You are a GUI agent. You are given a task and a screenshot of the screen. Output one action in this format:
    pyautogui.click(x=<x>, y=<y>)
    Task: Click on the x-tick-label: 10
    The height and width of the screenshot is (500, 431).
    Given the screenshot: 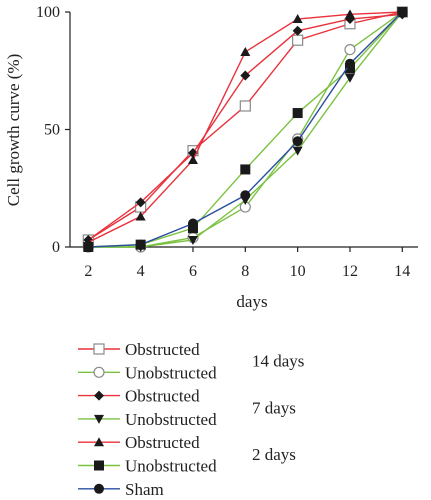 What is the action you would take?
    pyautogui.click(x=298, y=271)
    